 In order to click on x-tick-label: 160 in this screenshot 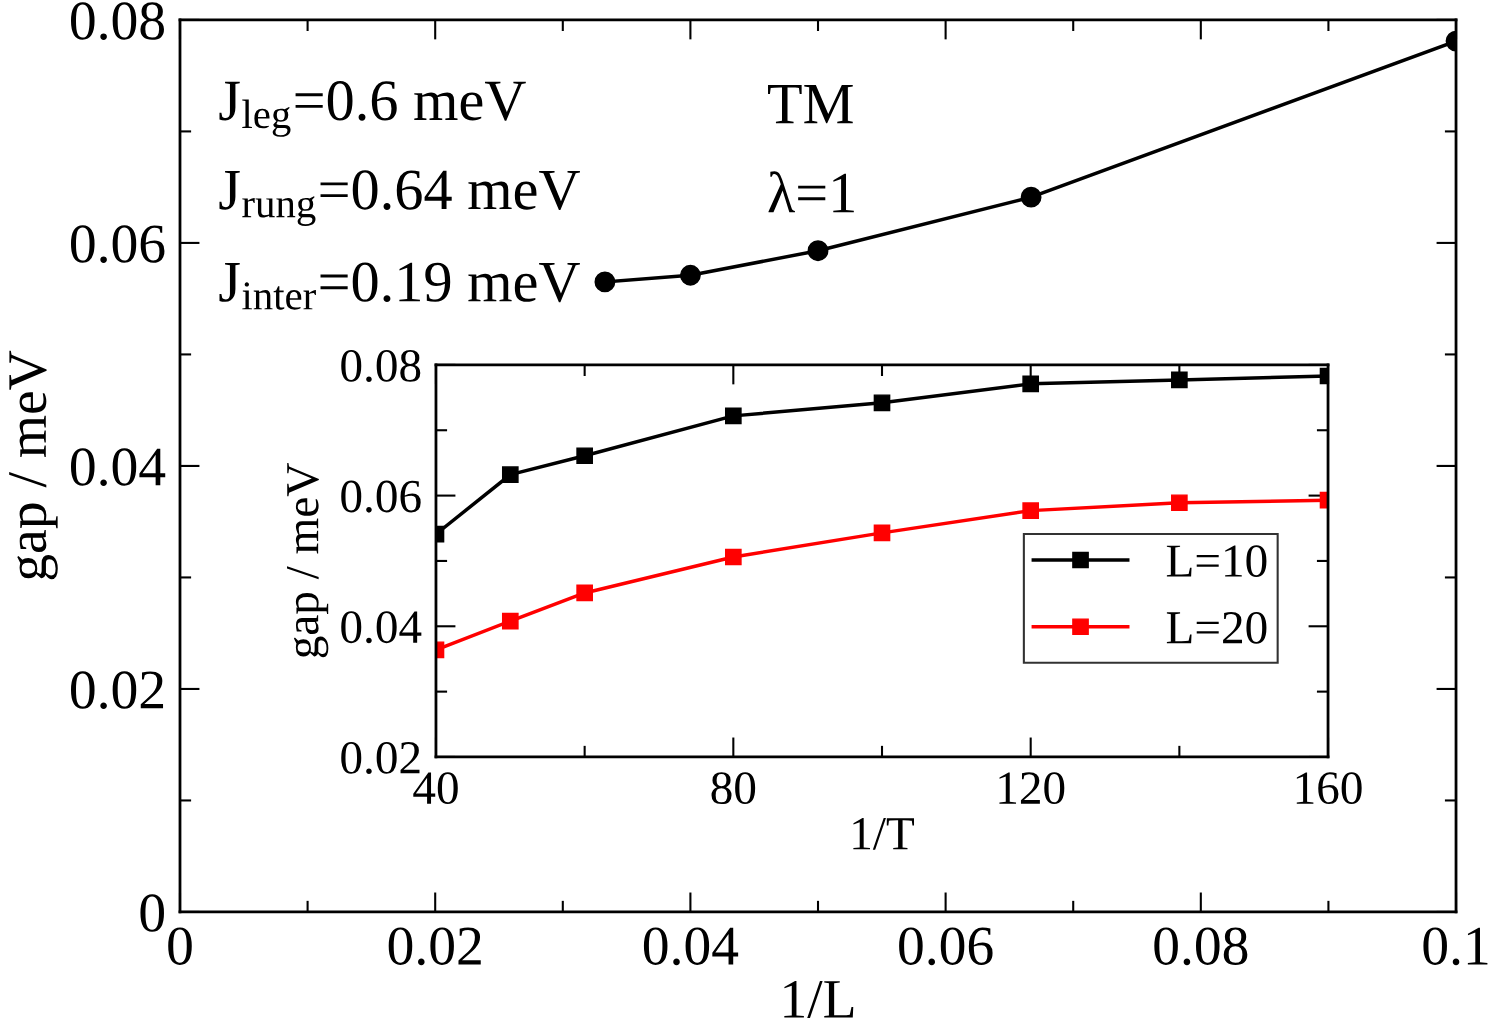, I will do `click(1329, 788)`.